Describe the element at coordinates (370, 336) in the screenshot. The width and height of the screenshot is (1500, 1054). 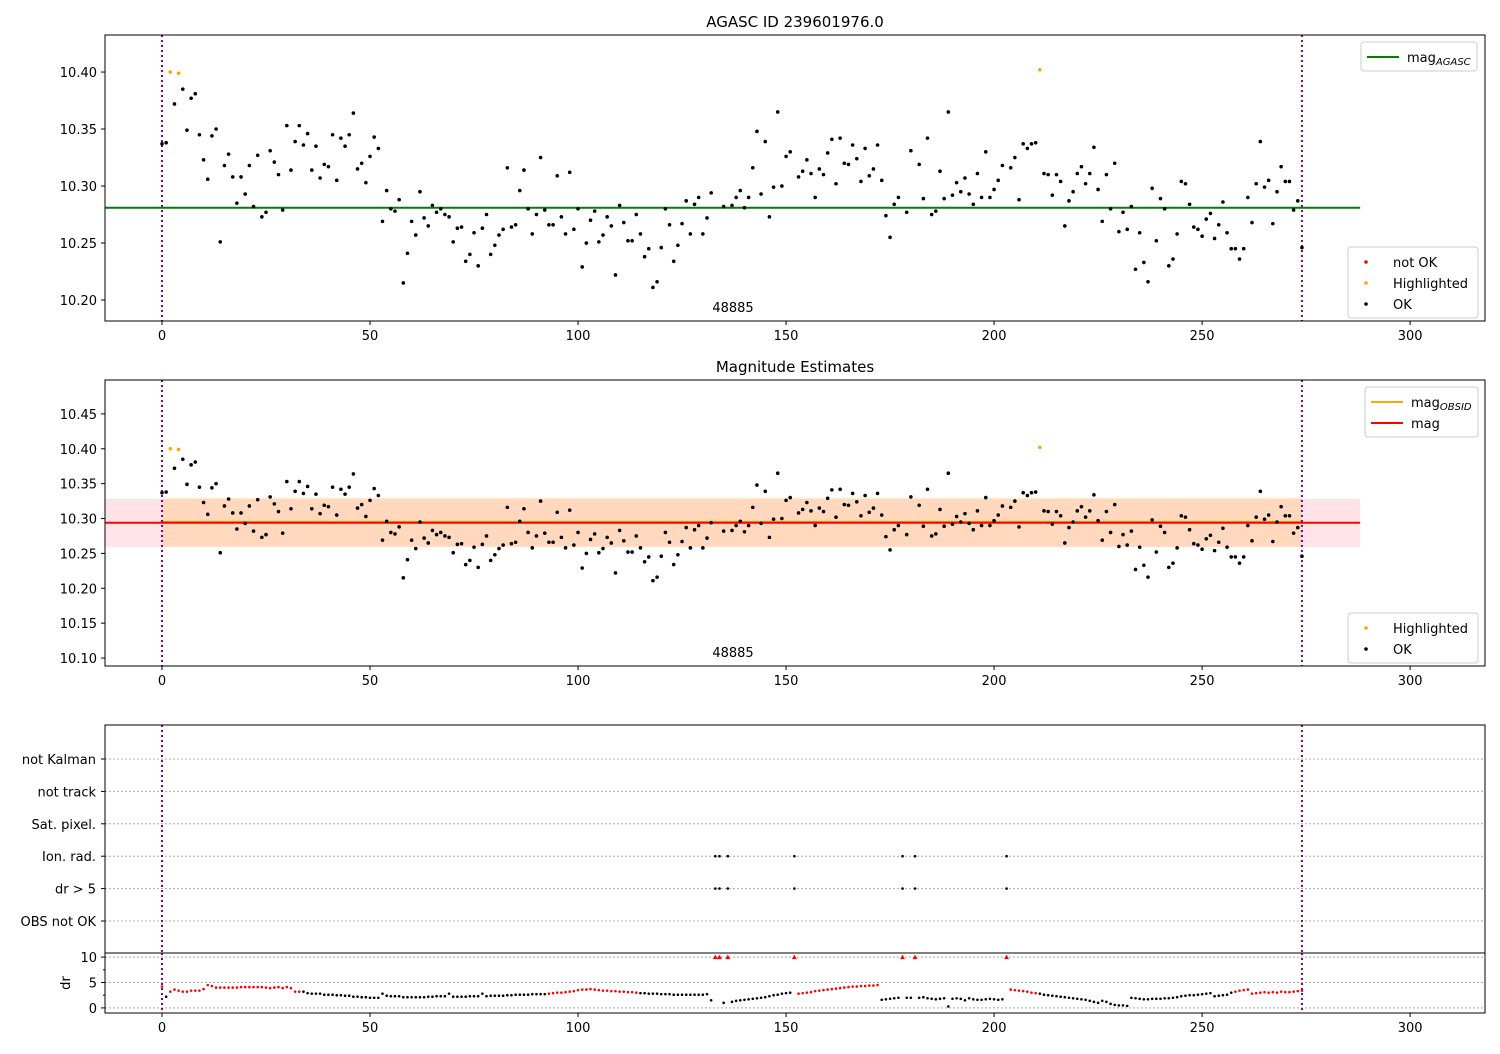
I see `x-tick-label: 50` at that location.